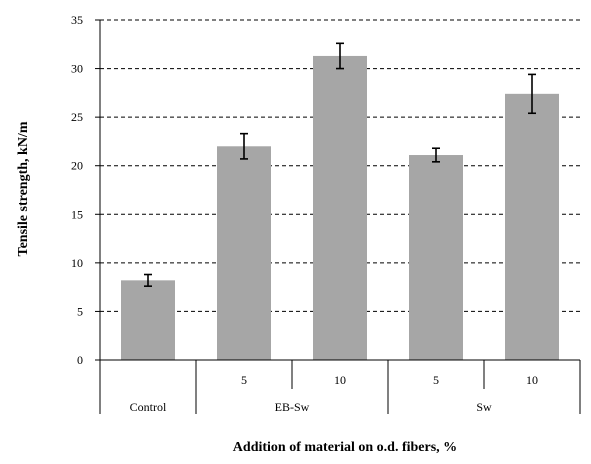  Describe the element at coordinates (345, 447) in the screenshot. I see `x-axis-title: Addition of material on o.d. fibers, %` at that location.